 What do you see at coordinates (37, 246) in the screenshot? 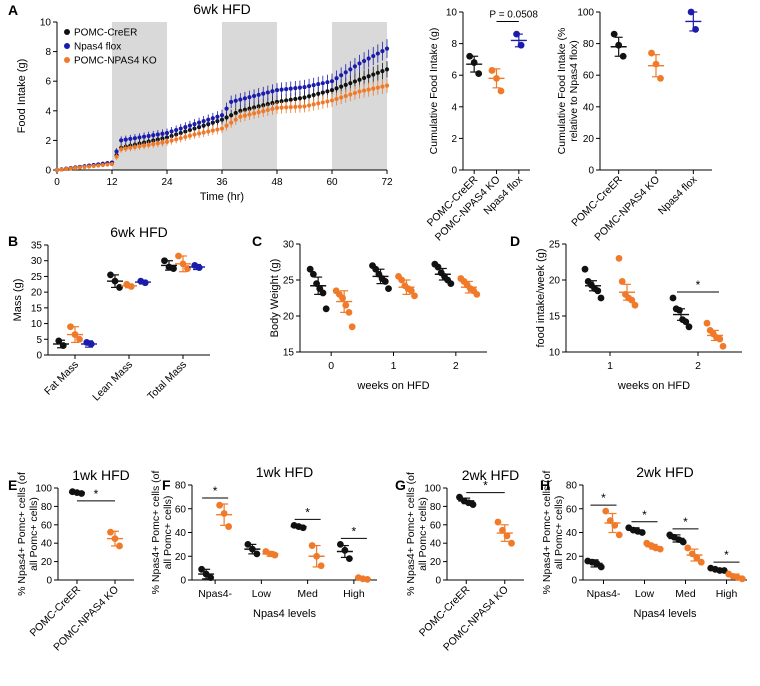
I see `y-tick-label: 35` at bounding box center [37, 246].